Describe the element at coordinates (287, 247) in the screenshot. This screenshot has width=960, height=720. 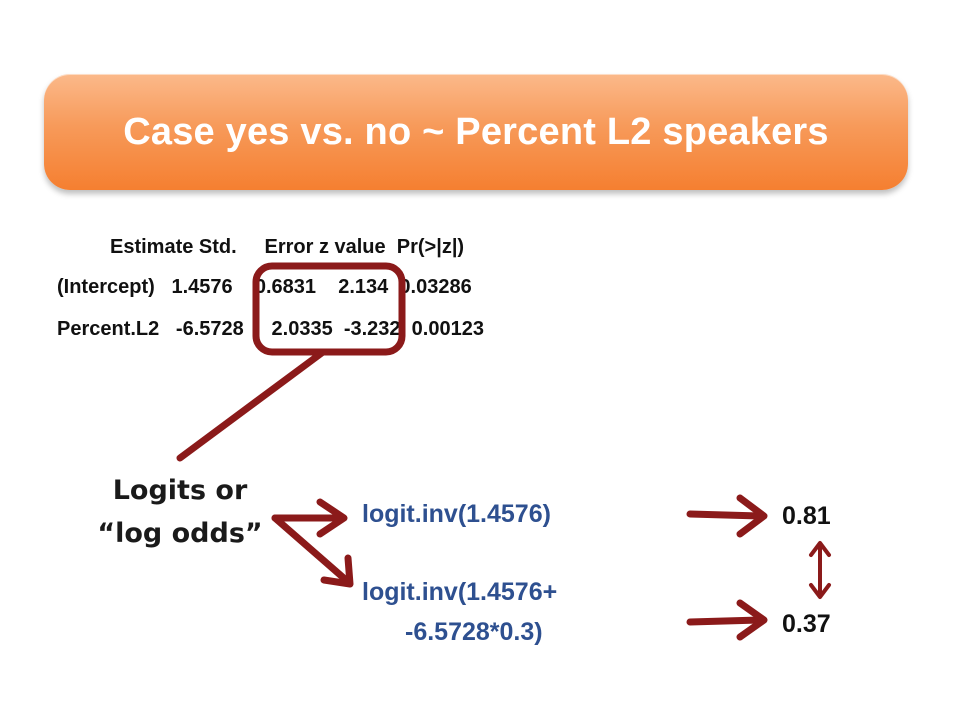
I see `regression-header-row: Estimate Std. Error z value Pr(>|z|)` at that location.